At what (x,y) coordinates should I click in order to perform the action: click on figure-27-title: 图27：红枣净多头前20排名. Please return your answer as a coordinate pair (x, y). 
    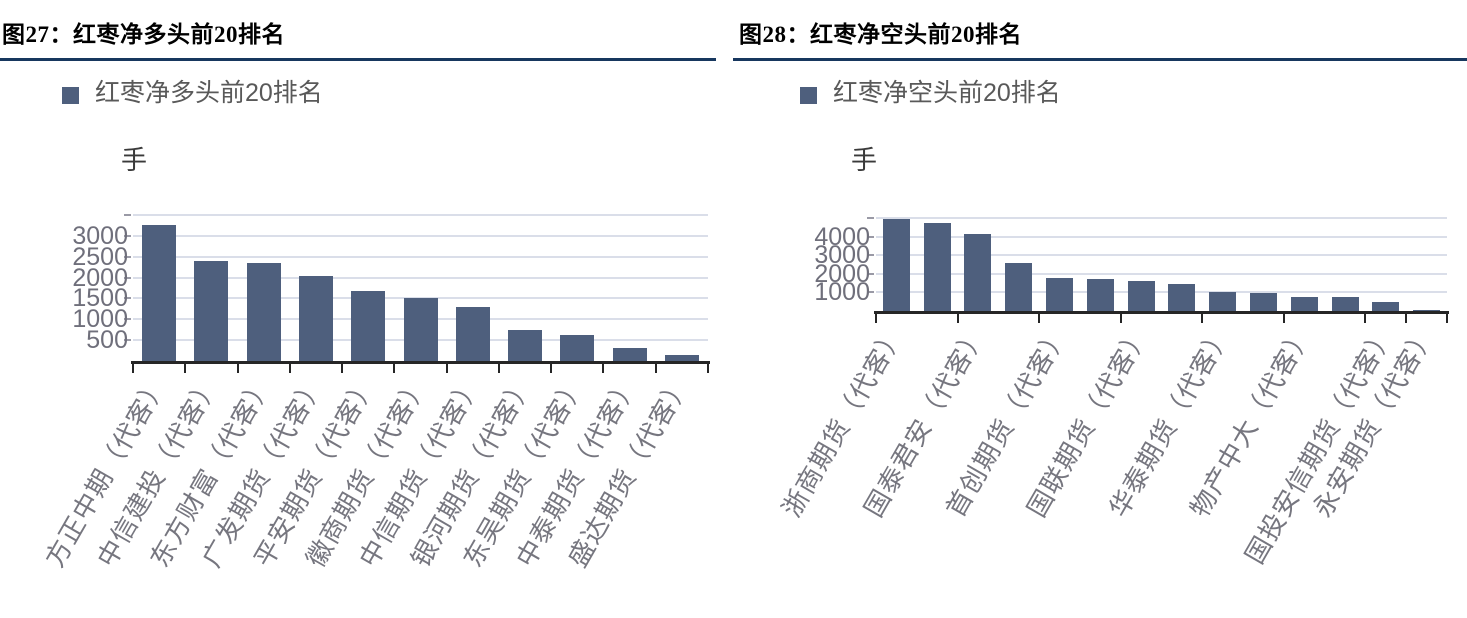
    Looking at the image, I should click on (143, 34).